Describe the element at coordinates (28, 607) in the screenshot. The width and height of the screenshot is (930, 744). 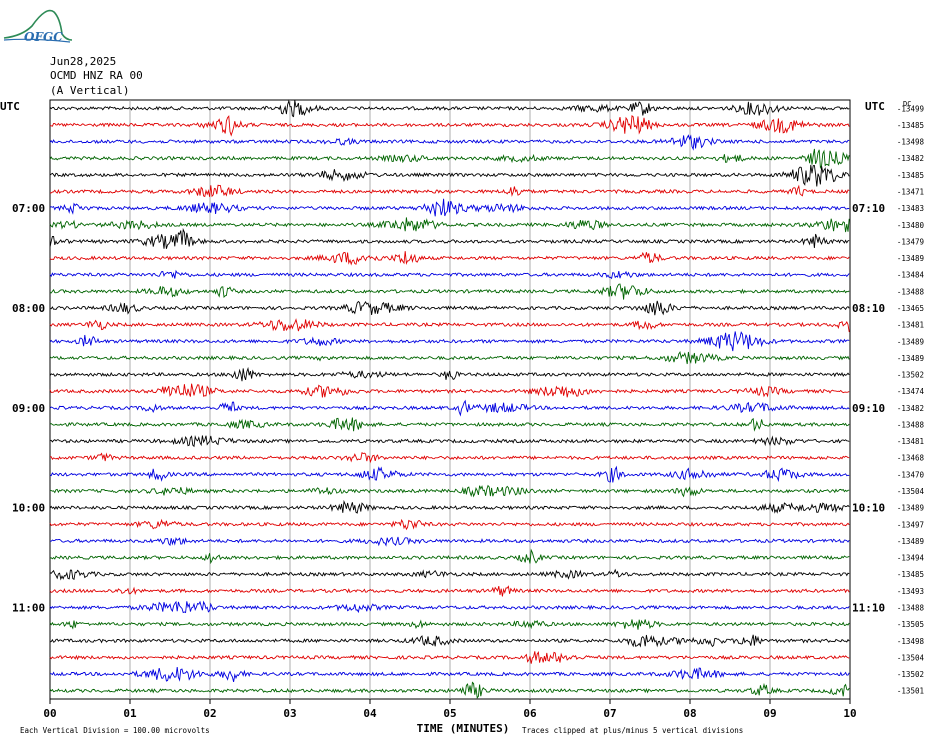
I see `left-time-label: 11:00` at that location.